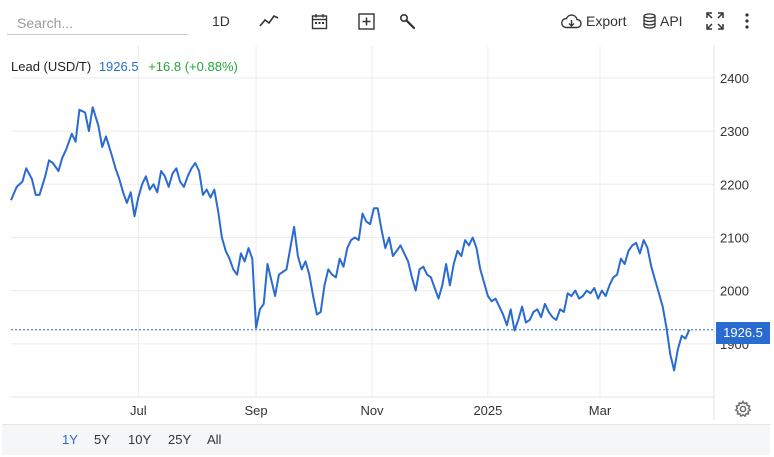 The width and height of the screenshot is (774, 457). Describe the element at coordinates (743, 409) in the screenshot. I see `settings-gear-icon` at that location.